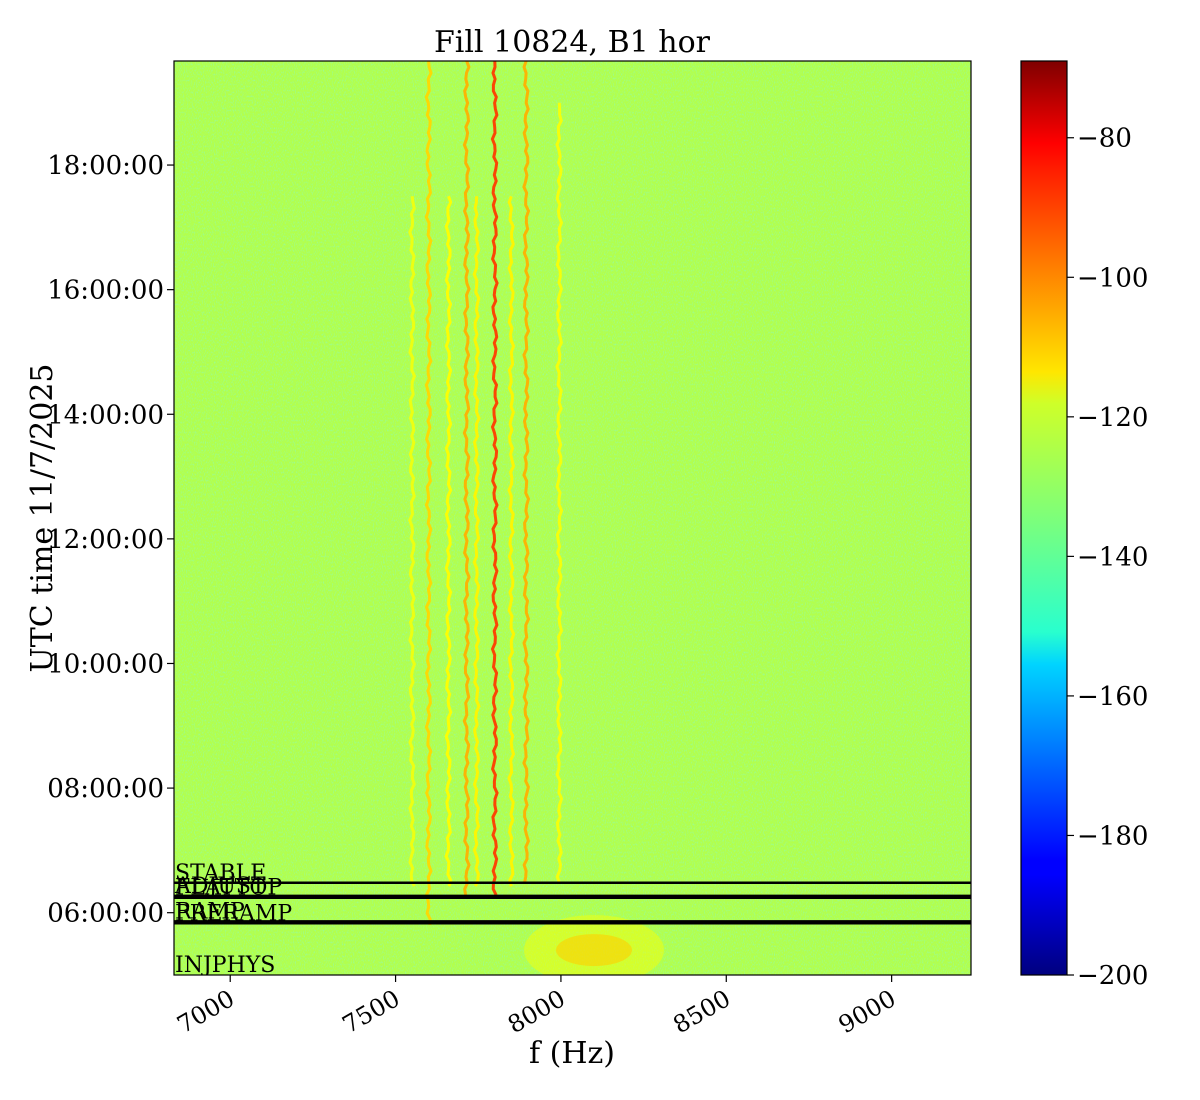  Describe the element at coordinates (1104, 139) in the screenshot. I see `colorbar-tick-label: −80` at that location.